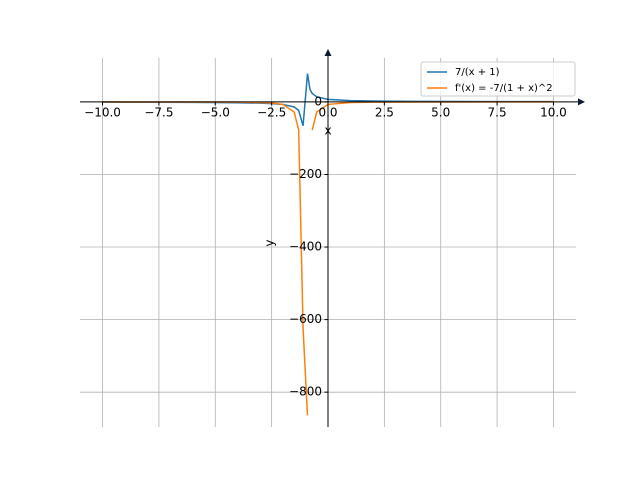 This screenshot has width=640, height=480. I want to click on y-axis-arrow, so click(328, 52).